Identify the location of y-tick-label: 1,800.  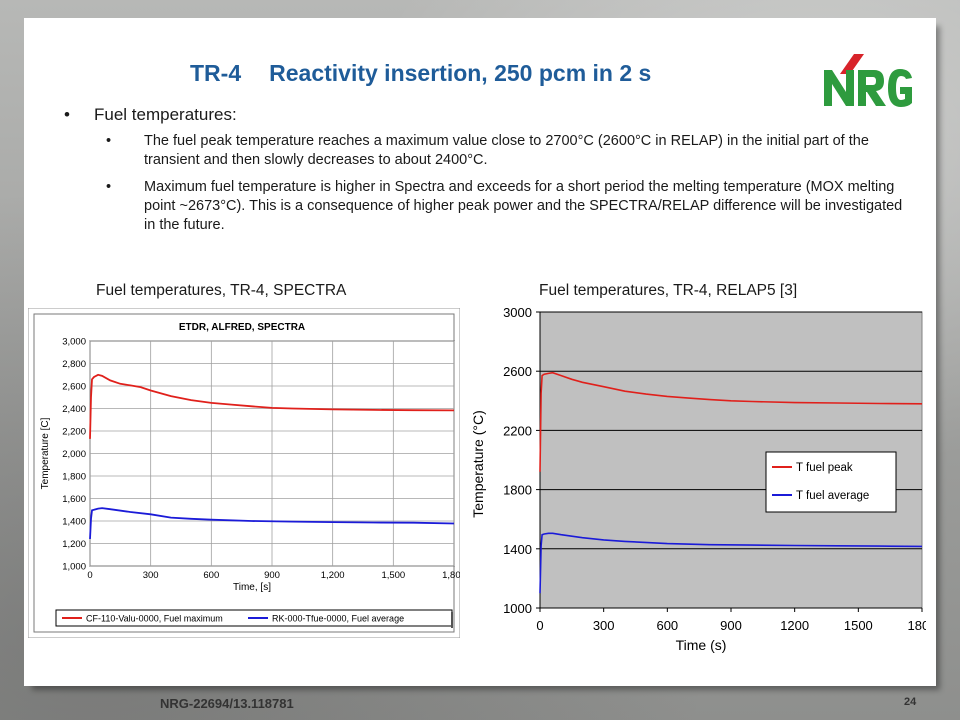
(74, 477).